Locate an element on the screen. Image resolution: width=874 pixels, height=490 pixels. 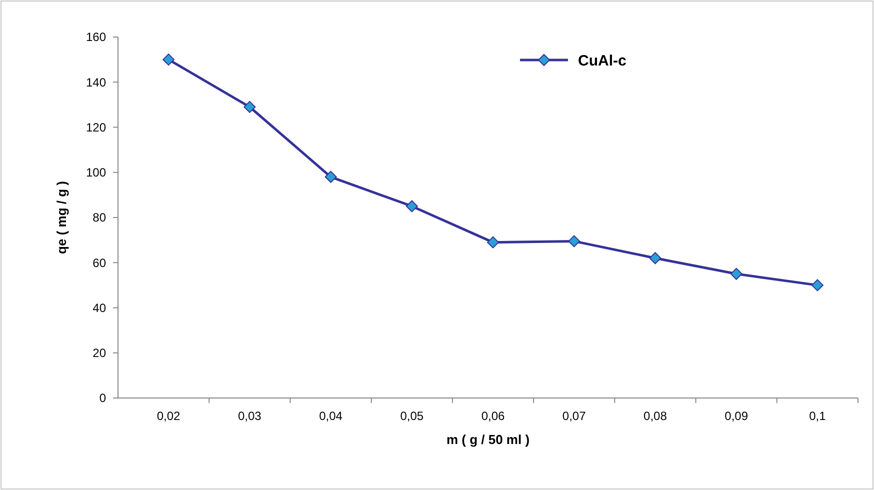
y-tick-label: 120 is located at coordinates (96, 127).